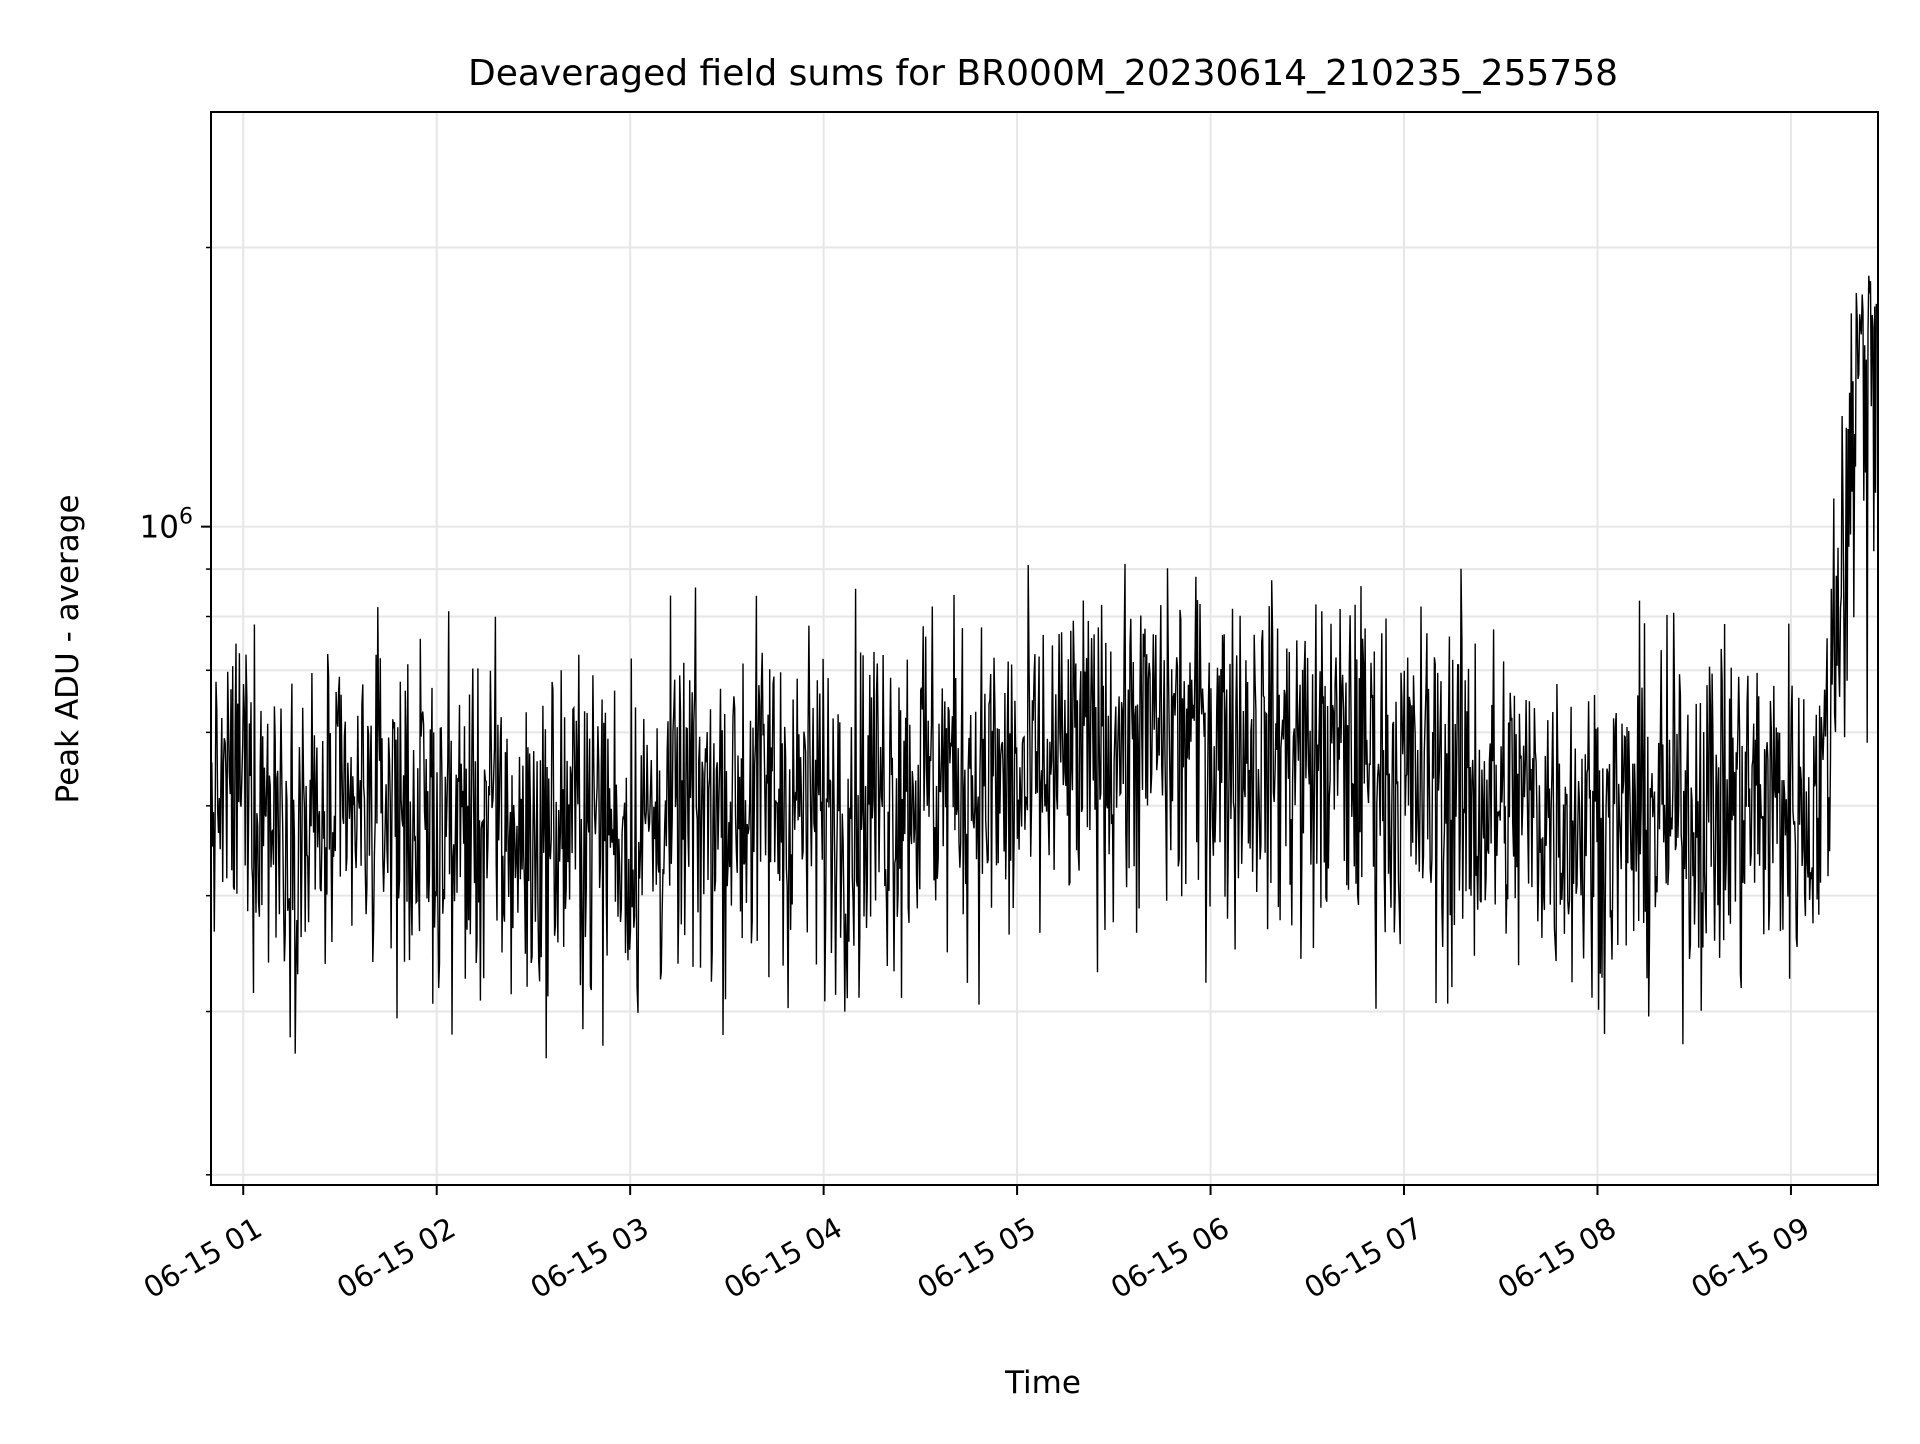  Describe the element at coordinates (68, 648) in the screenshot. I see `y-axis-label: Peak ADU - average` at that location.